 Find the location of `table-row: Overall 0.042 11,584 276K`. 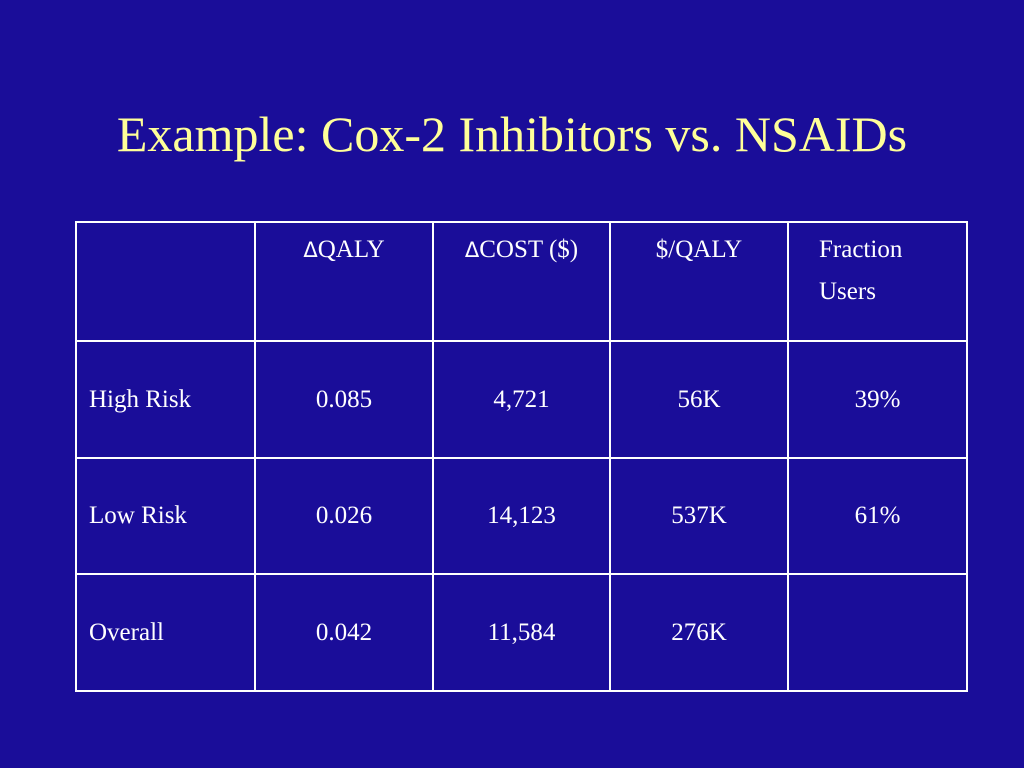

table-row: Overall 0.042 11,584 276K is located at coordinates (521, 632).